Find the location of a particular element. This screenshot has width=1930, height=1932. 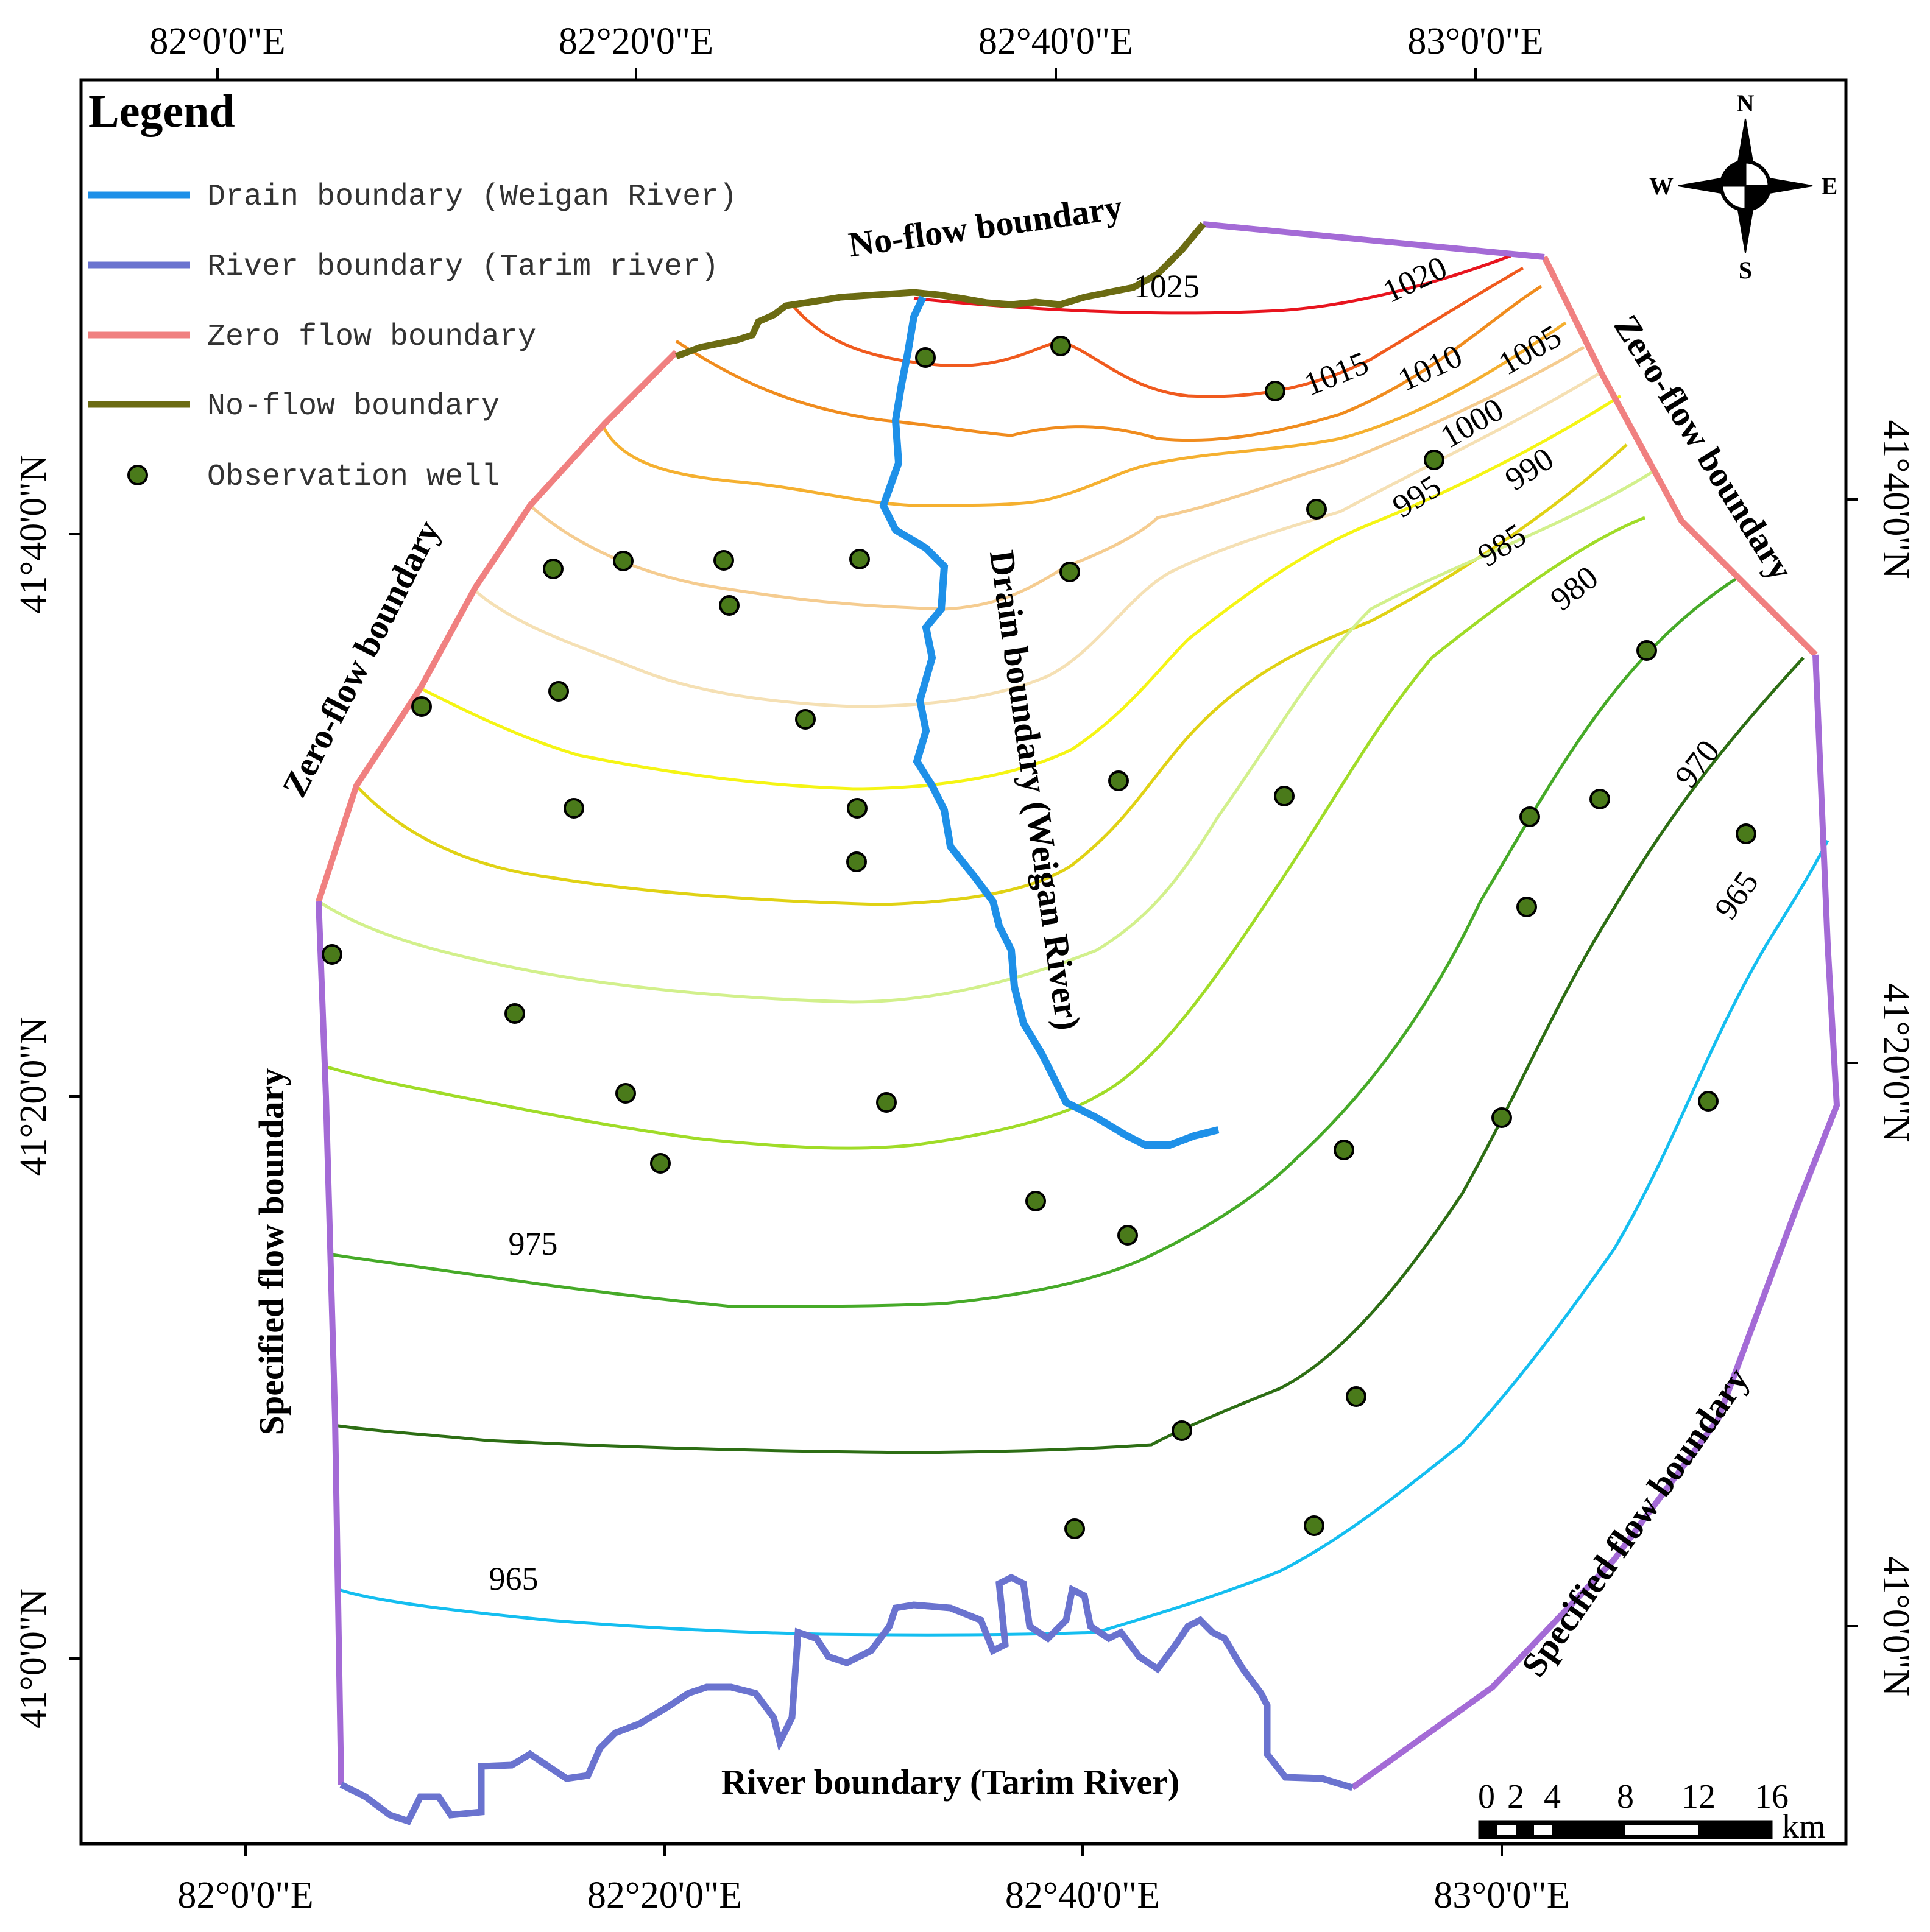

legend-label-zero-flow: Zero flow boundary is located at coordinates (371, 337).